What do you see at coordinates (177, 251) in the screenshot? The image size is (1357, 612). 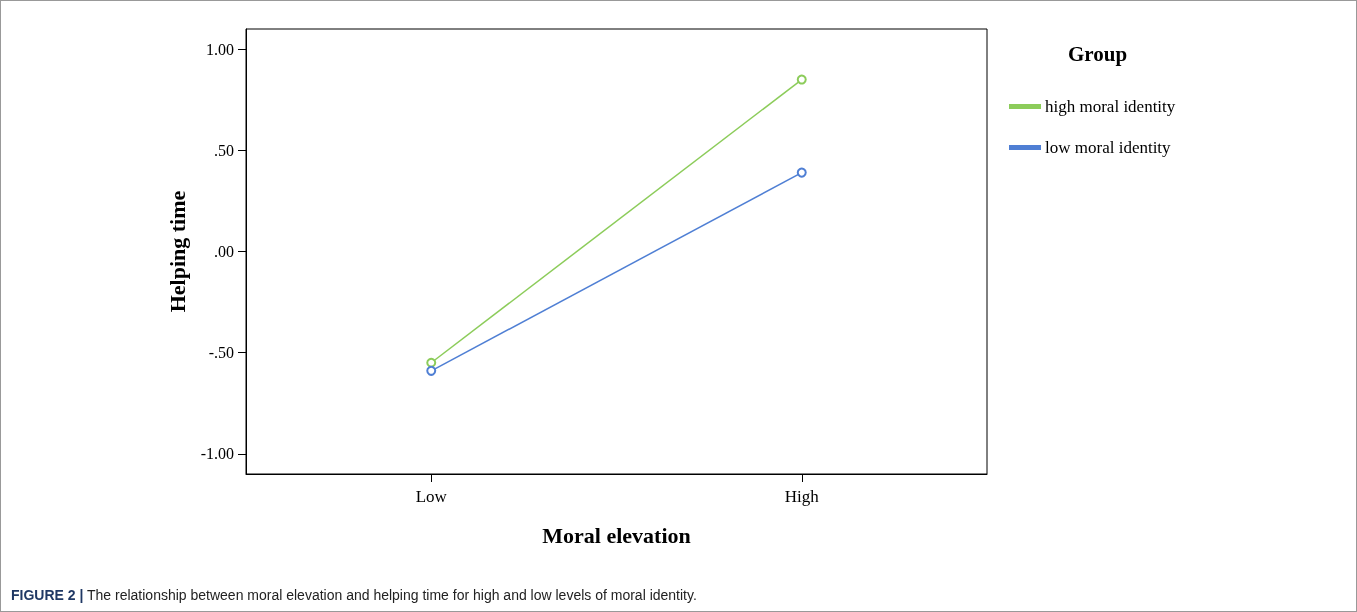 I see `y-axis-title: Helping time` at bounding box center [177, 251].